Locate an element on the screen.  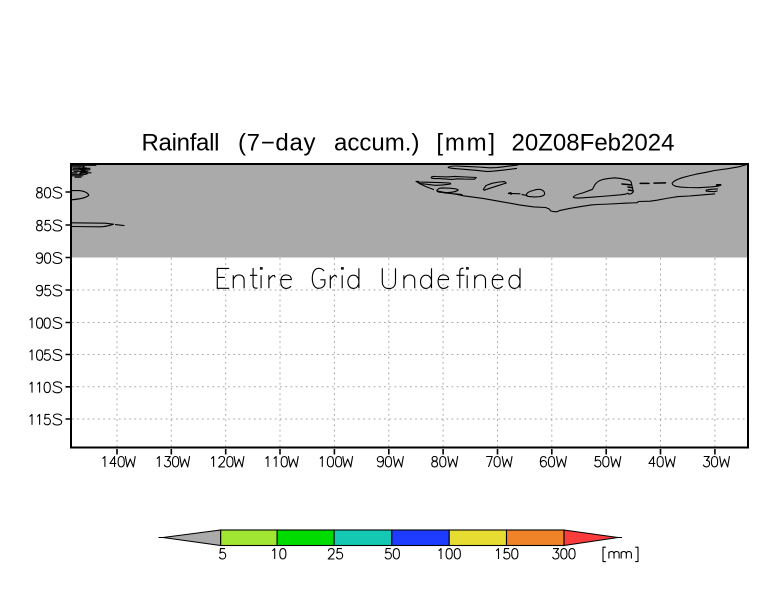
svg-text: [mm] is located at coordinates (465, 143).